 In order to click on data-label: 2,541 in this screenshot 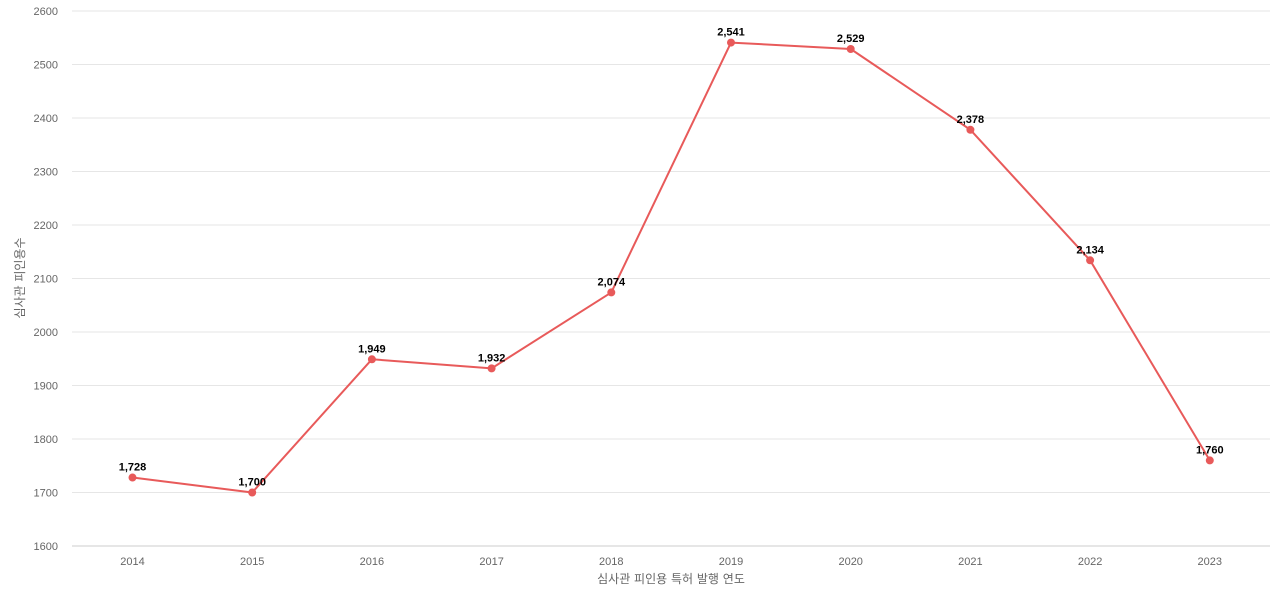, I will do `click(731, 33)`.